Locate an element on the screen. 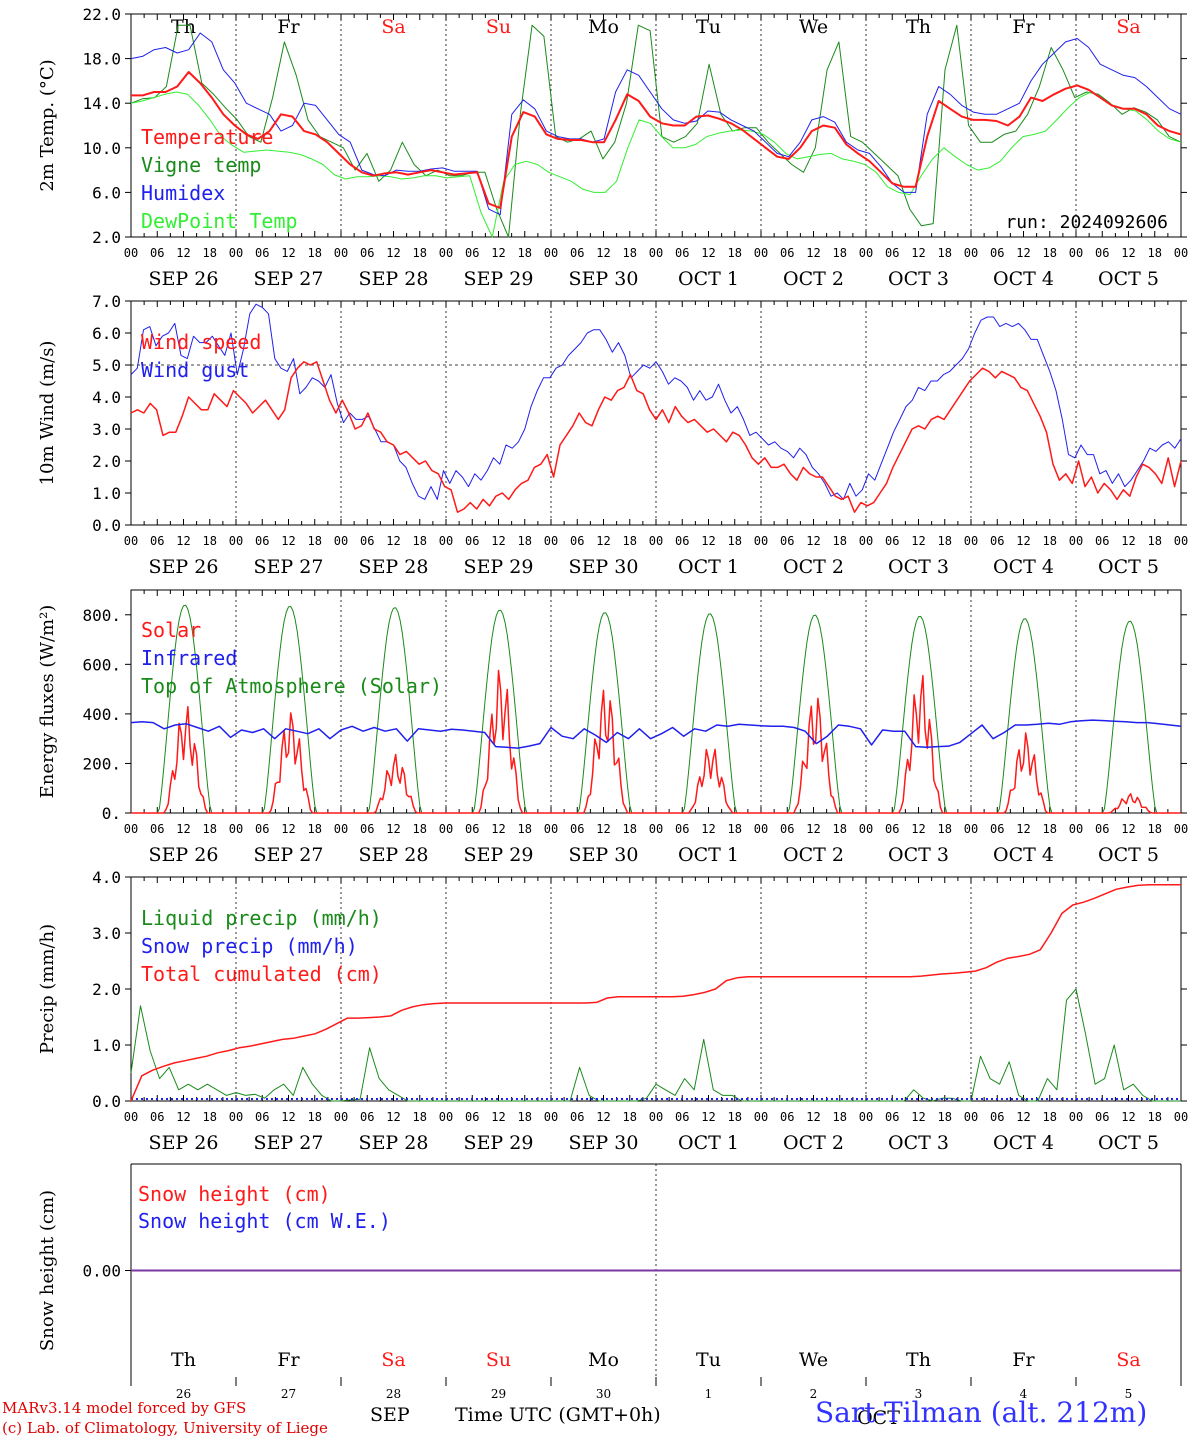  date-label: OCT 1 is located at coordinates (708, 567).